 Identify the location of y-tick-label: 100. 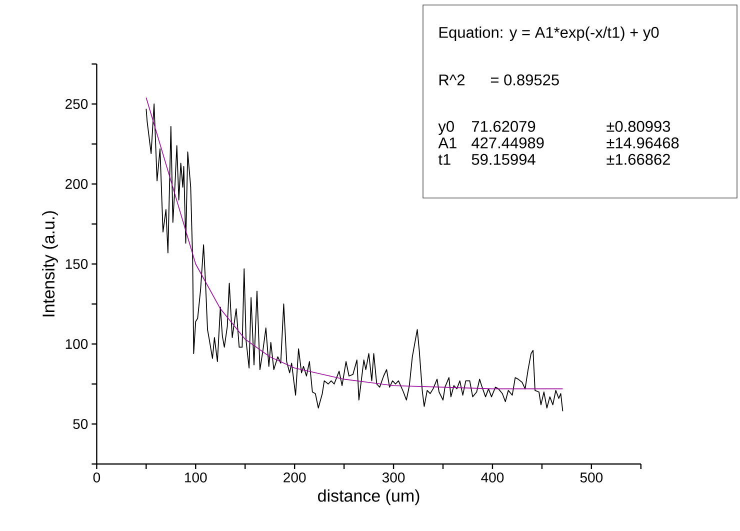
(77, 344).